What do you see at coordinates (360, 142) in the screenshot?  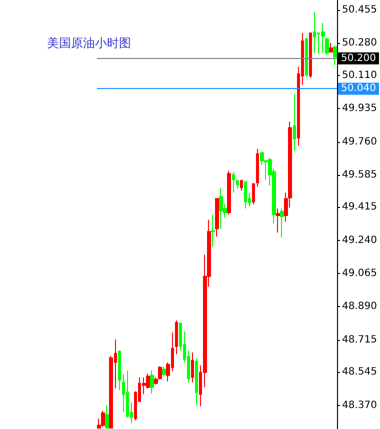 I see `y-tick-label: 49.760` at bounding box center [360, 142].